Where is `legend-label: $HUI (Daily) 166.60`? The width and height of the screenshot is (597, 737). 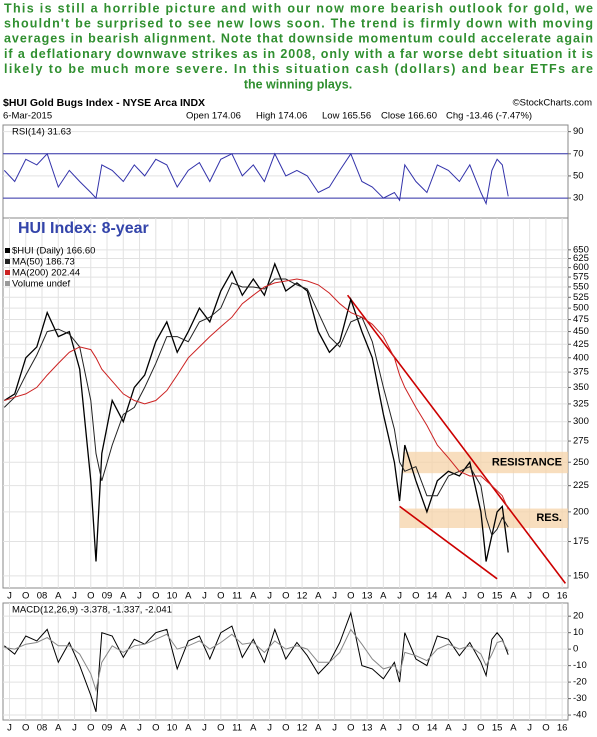
legend-label: $HUI (Daily) 166.60 is located at coordinates (53, 251).